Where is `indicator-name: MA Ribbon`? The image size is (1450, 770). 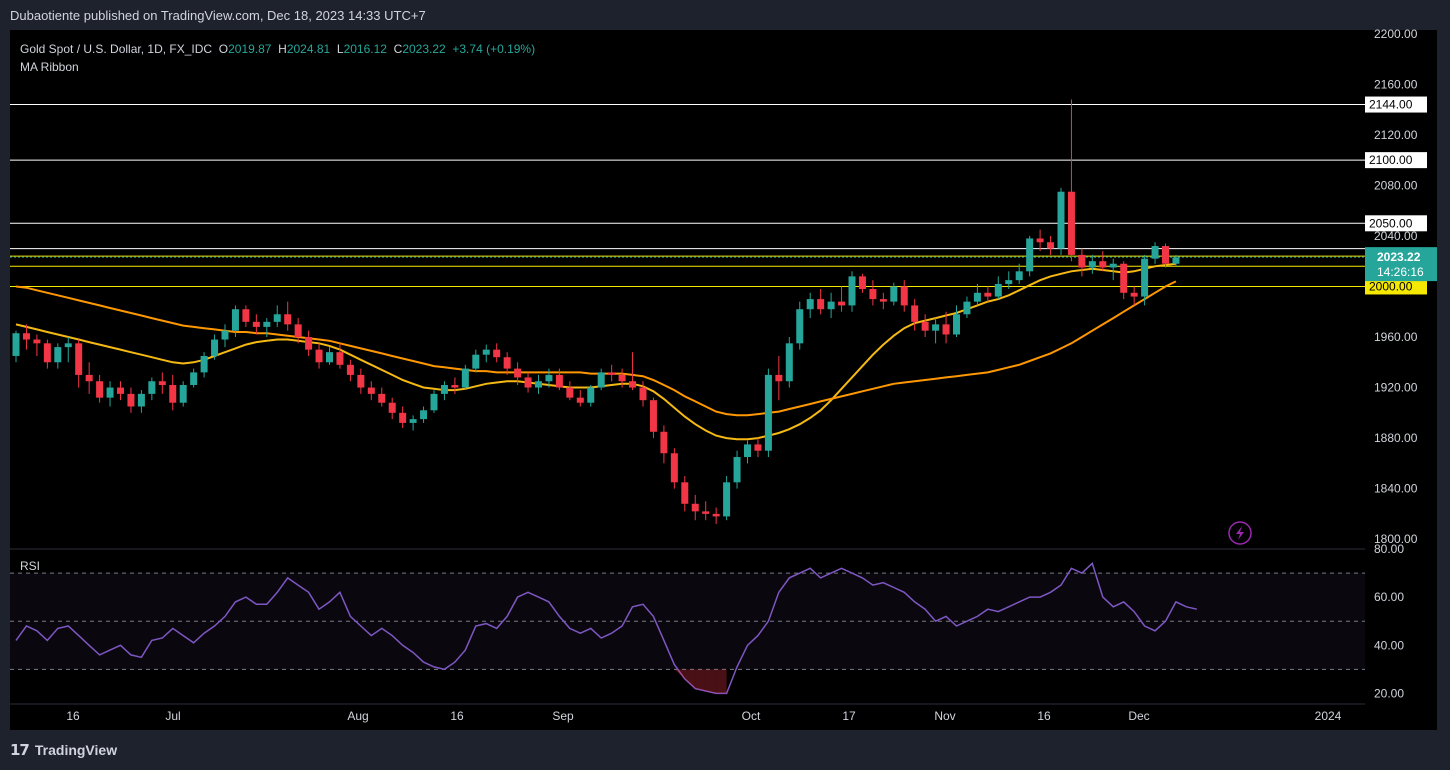 indicator-name: MA Ribbon is located at coordinates (49, 67).